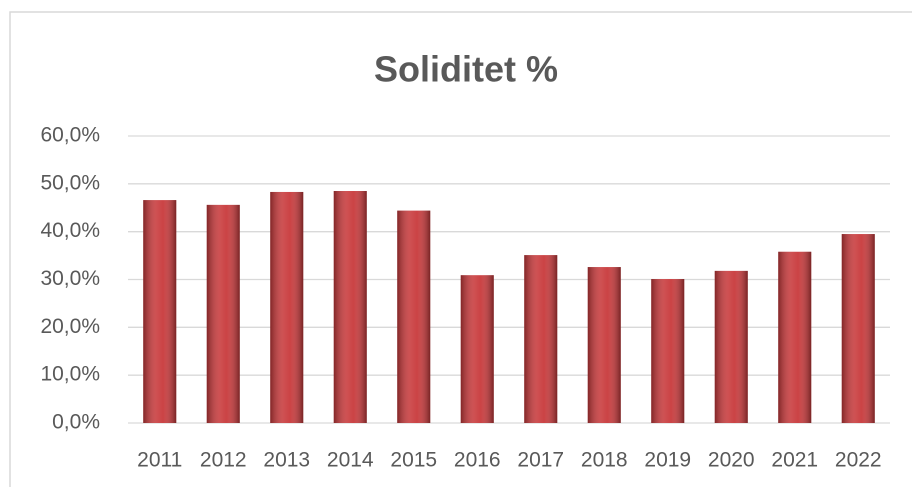 The height and width of the screenshot is (487, 912). I want to click on x-tick-label: 2014, so click(350, 460).